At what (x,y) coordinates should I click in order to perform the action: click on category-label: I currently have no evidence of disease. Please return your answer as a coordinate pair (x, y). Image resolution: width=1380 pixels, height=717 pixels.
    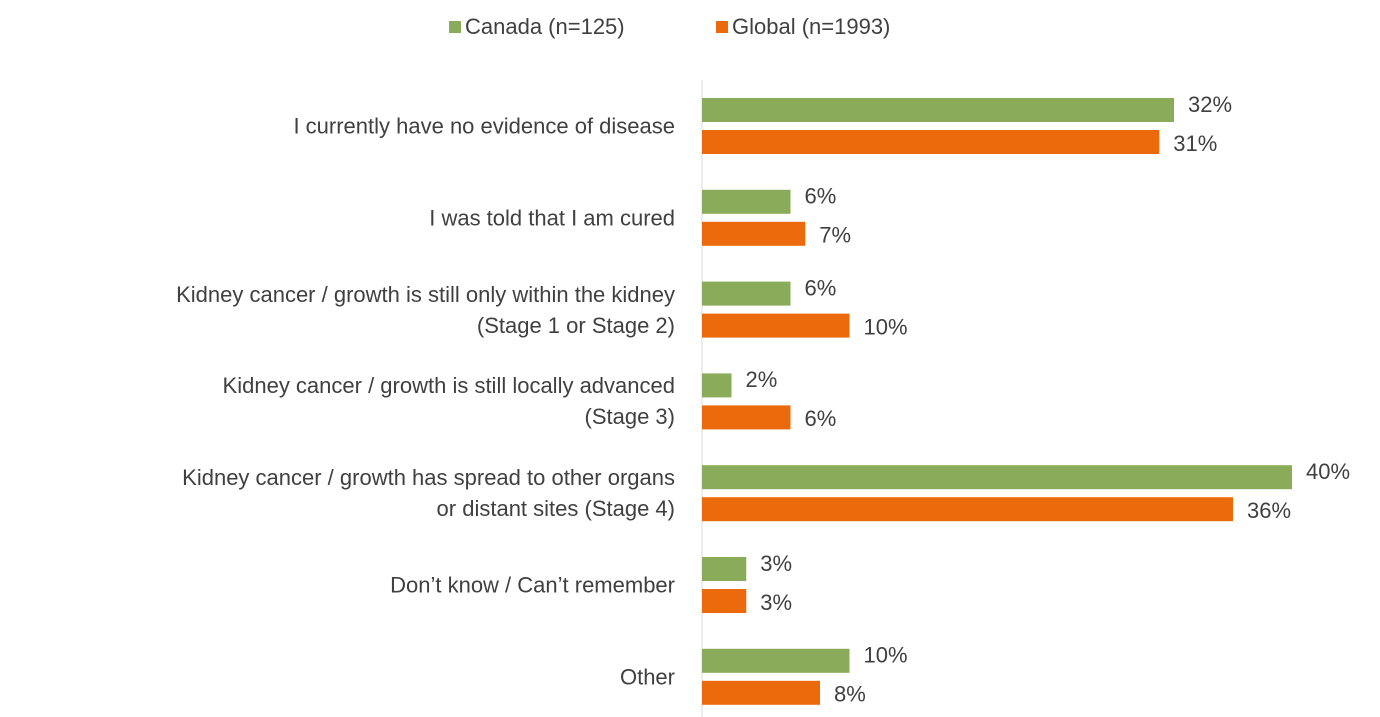
    Looking at the image, I should click on (484, 126).